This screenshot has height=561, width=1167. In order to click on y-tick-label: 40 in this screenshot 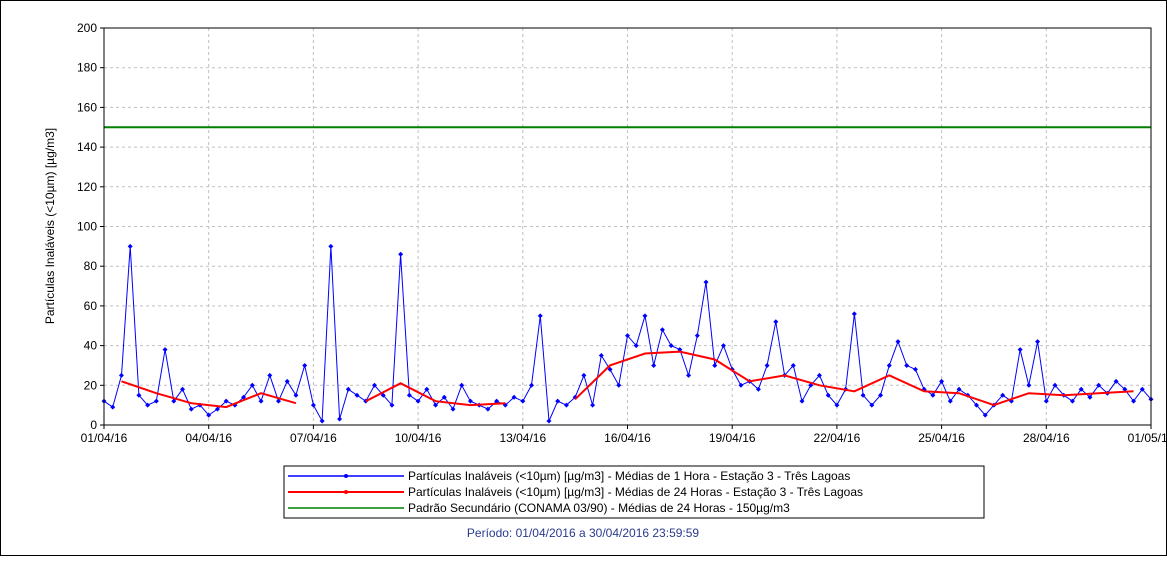, I will do `click(91, 346)`.